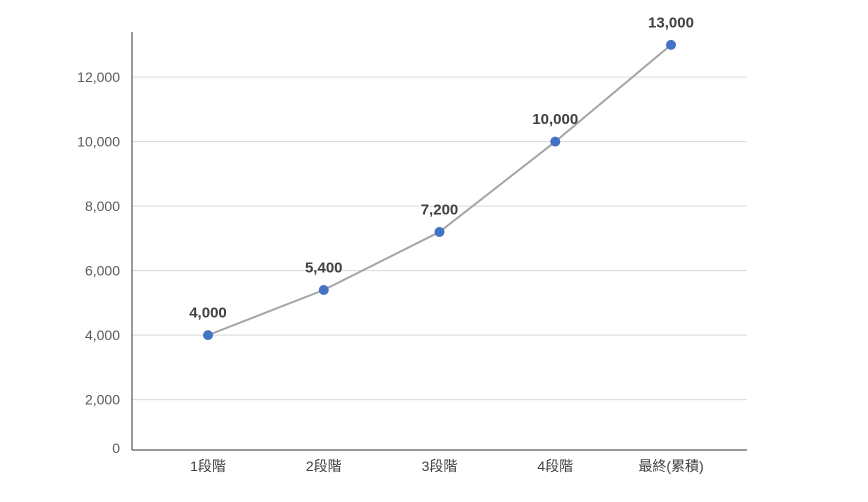 The image size is (868, 502). What do you see at coordinates (671, 22) in the screenshot?
I see `data-label-5: 13,000` at bounding box center [671, 22].